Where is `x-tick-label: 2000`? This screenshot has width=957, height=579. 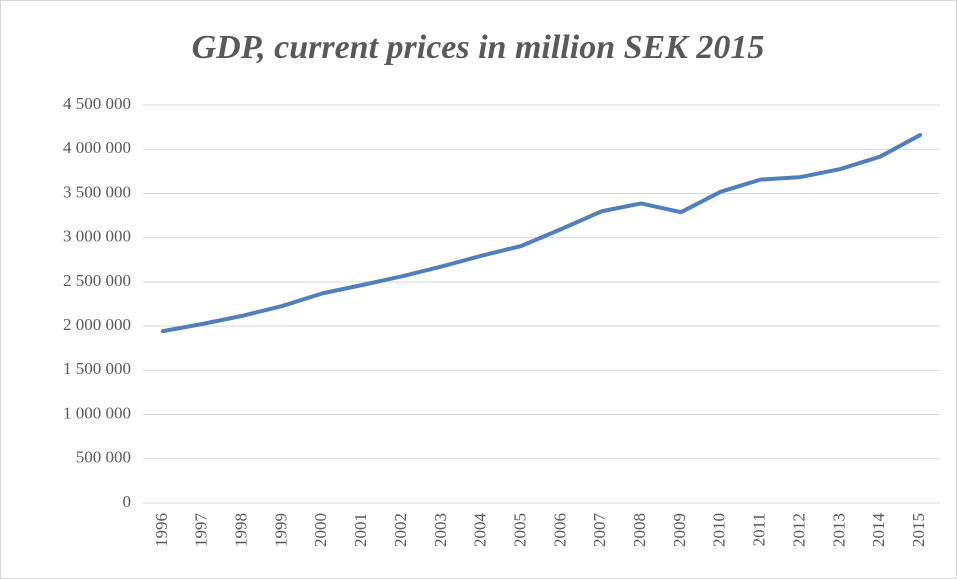 x-tick-label: 2000 is located at coordinates (320, 530).